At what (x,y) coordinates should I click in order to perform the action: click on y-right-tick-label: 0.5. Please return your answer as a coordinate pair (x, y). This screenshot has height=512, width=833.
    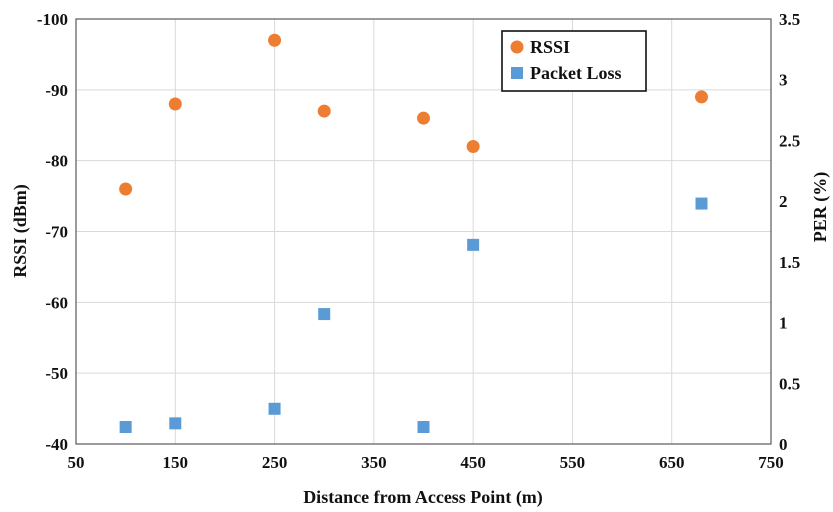
    Looking at the image, I should click on (789, 383).